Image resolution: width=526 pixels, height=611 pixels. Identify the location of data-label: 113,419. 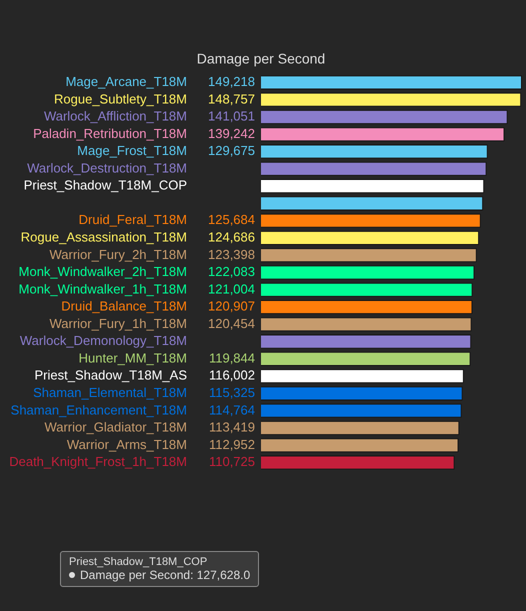
(231, 427).